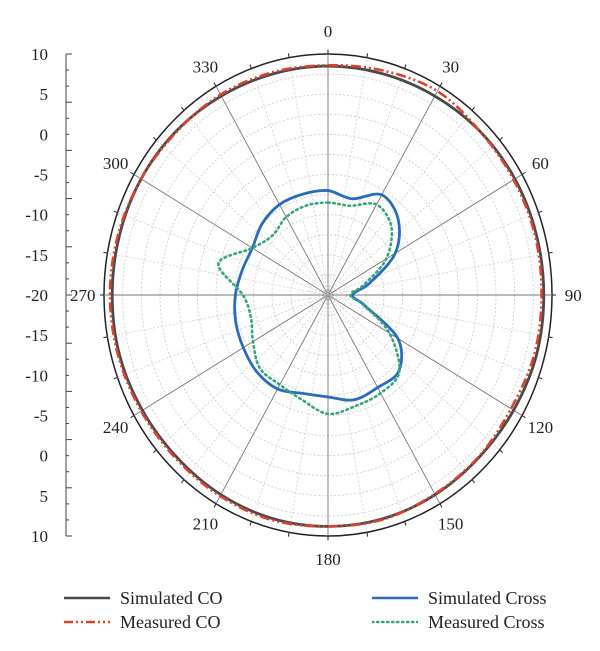 The width and height of the screenshot is (600, 651). Describe the element at coordinates (116, 163) in the screenshot. I see `angle-label: 300` at that location.